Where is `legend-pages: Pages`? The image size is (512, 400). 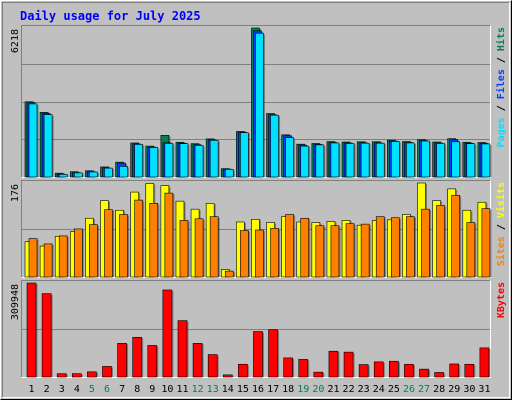
legend-pages: Pages is located at coordinates (501, 132).